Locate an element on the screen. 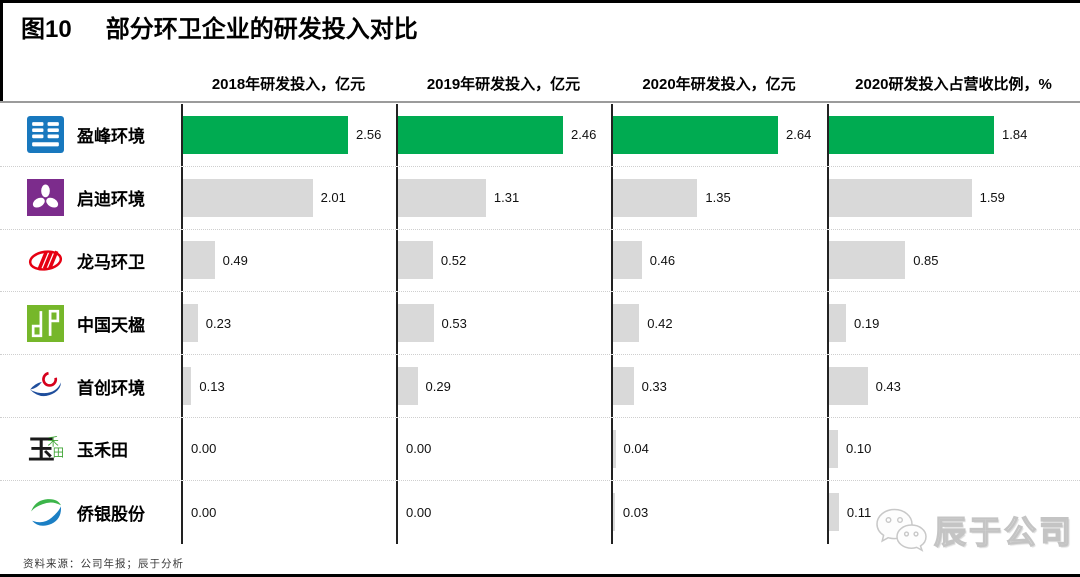  yingfeng-logo-icon is located at coordinates (45, 135).